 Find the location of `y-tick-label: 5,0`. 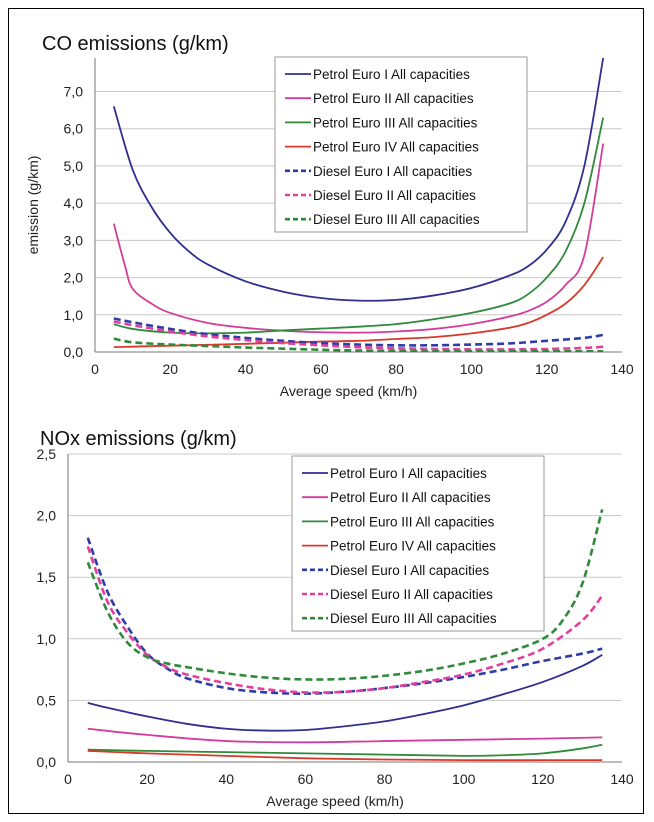

y-tick-label: 5,0 is located at coordinates (74, 166).